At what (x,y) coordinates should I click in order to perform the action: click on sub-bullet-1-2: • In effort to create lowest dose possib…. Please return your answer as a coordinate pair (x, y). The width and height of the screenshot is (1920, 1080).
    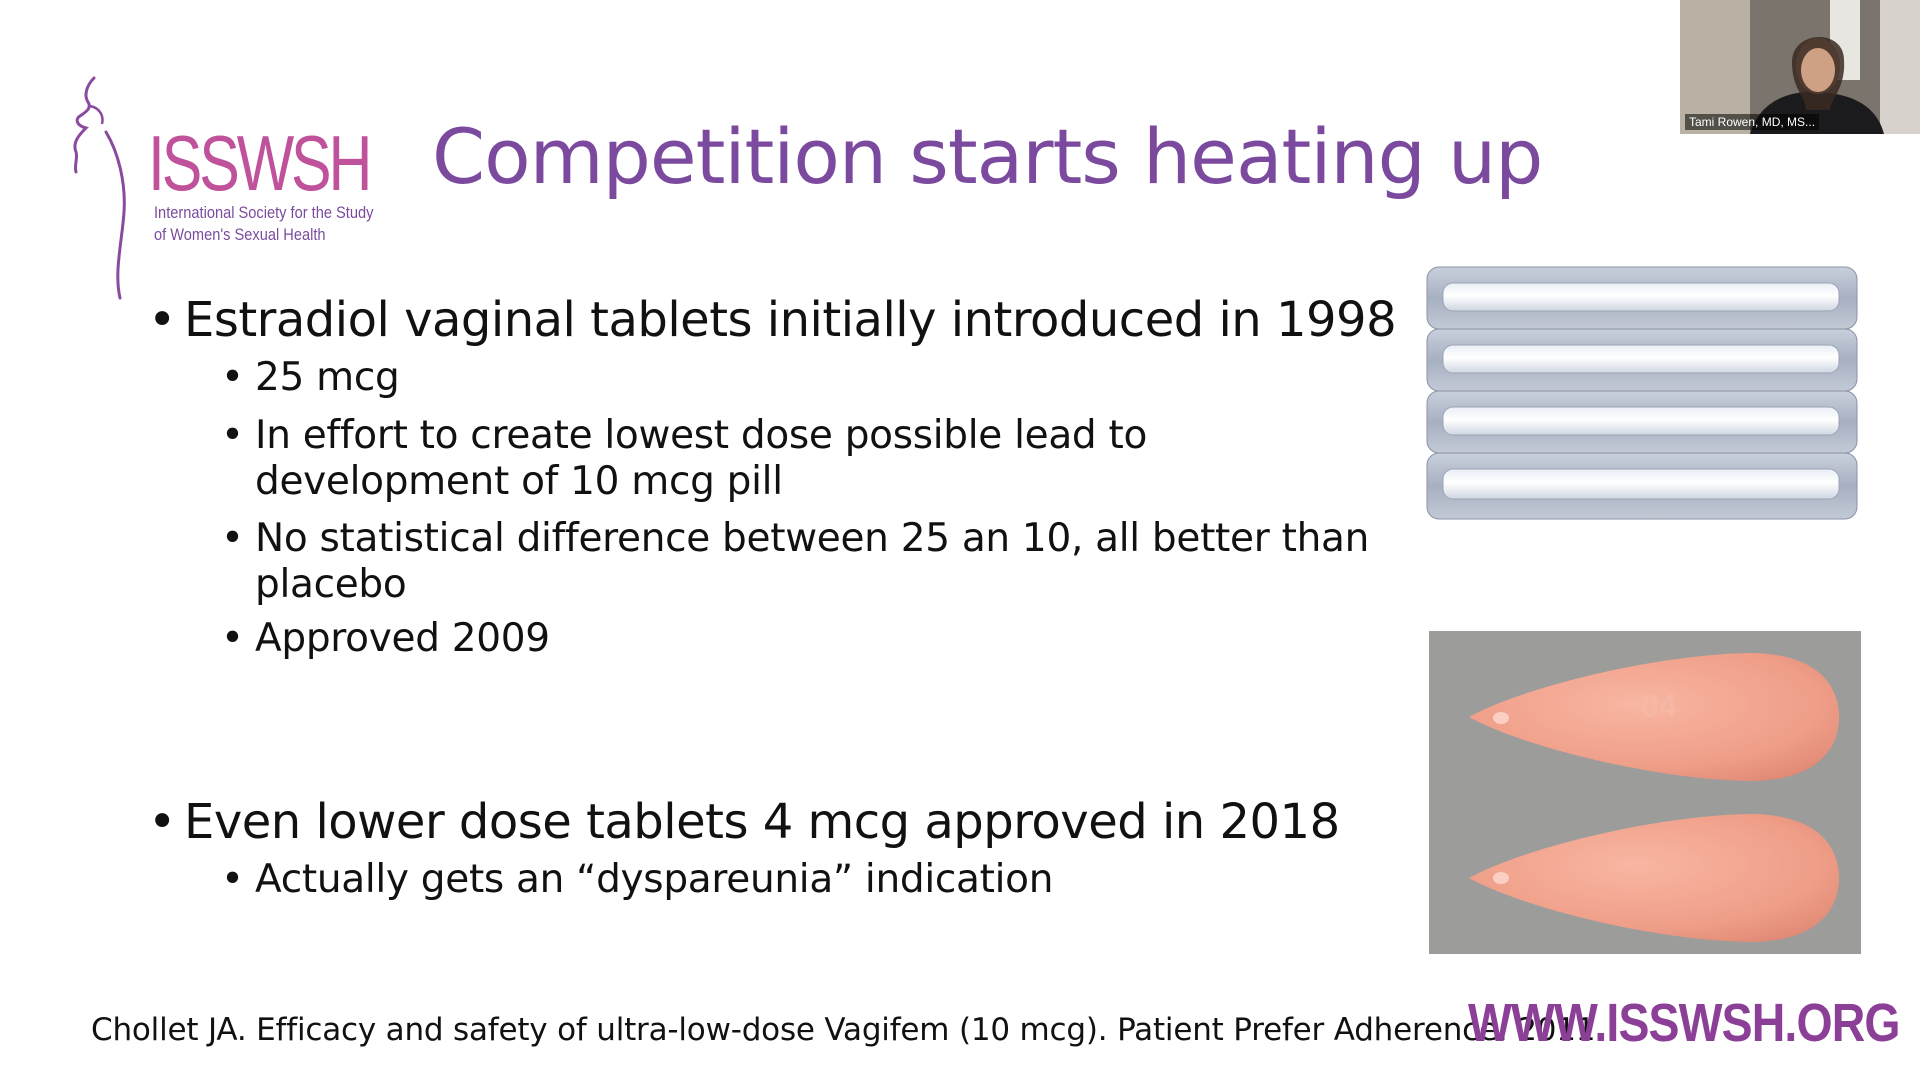
    Looking at the image, I should click on (684, 459).